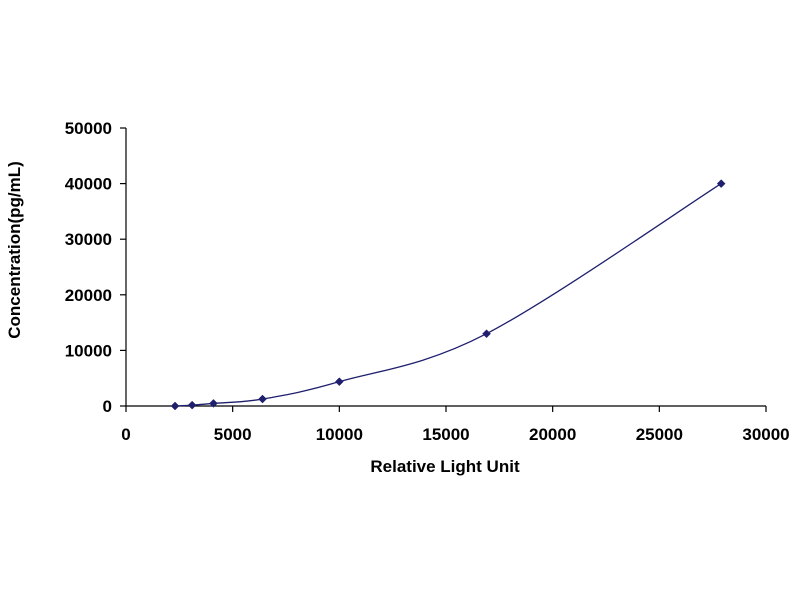 This screenshot has height=605, width=800. What do you see at coordinates (88, 128) in the screenshot?
I see `y-tick-label: 50000` at bounding box center [88, 128].